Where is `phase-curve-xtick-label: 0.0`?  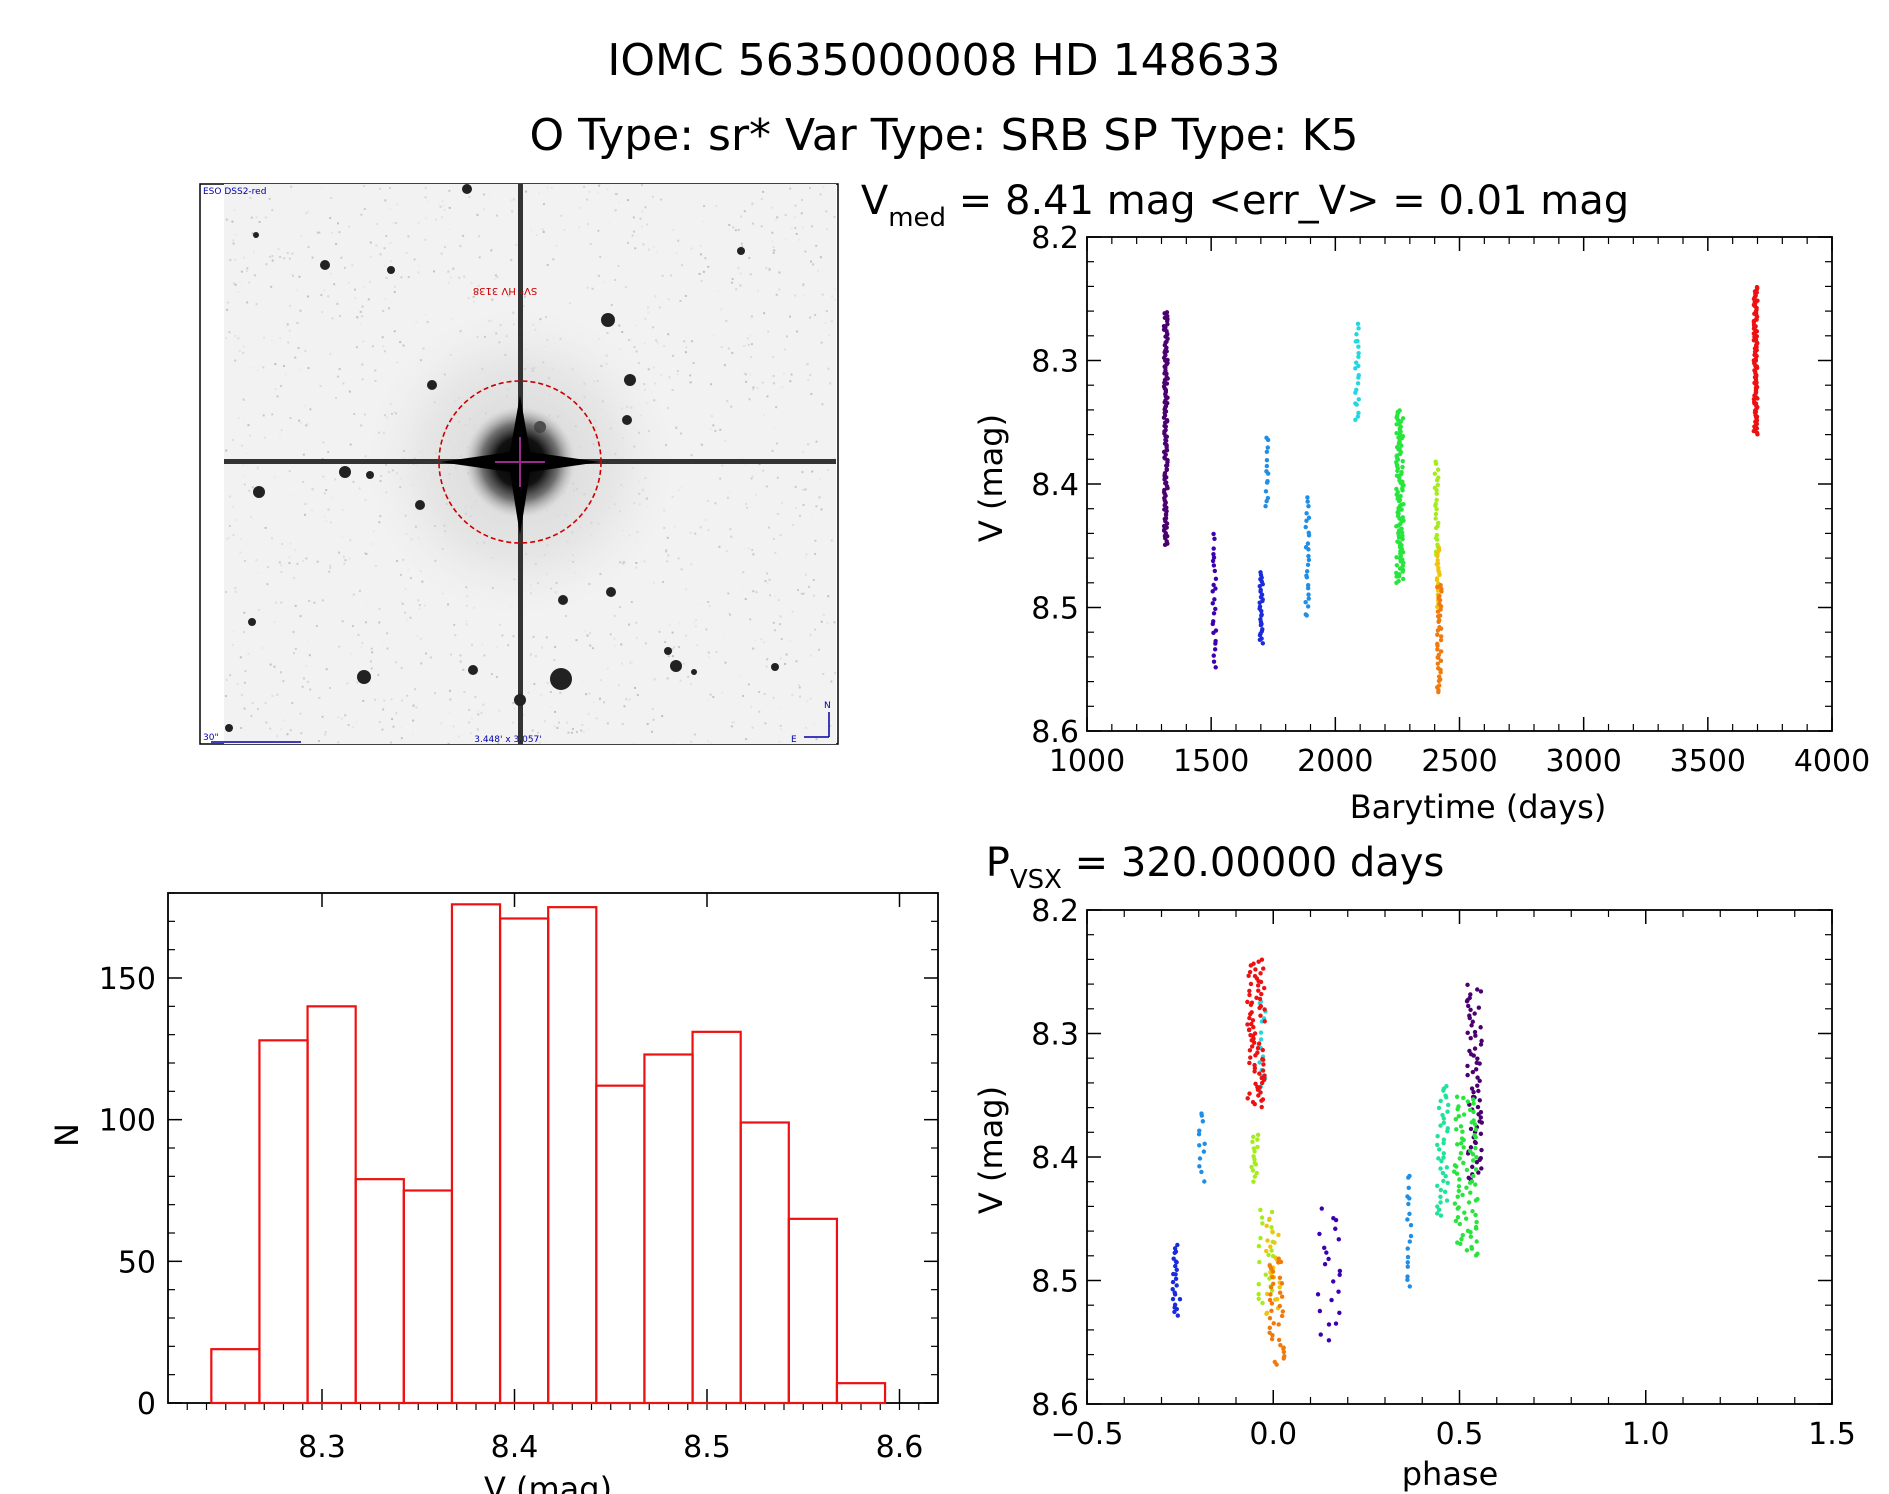 phase-curve-xtick-label: 0.0 is located at coordinates (1273, 1434).